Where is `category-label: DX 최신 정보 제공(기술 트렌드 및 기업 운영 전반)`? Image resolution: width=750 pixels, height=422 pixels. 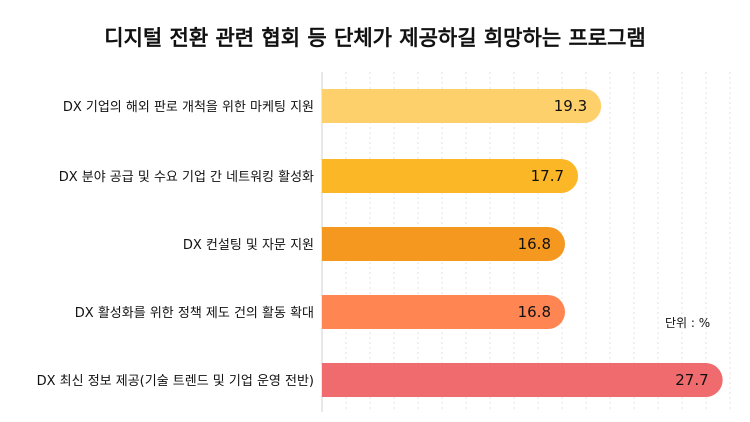
category-label: DX 최신 정보 제공(기술 트렌드 및 기업 운영 전반) is located at coordinates (175, 381).